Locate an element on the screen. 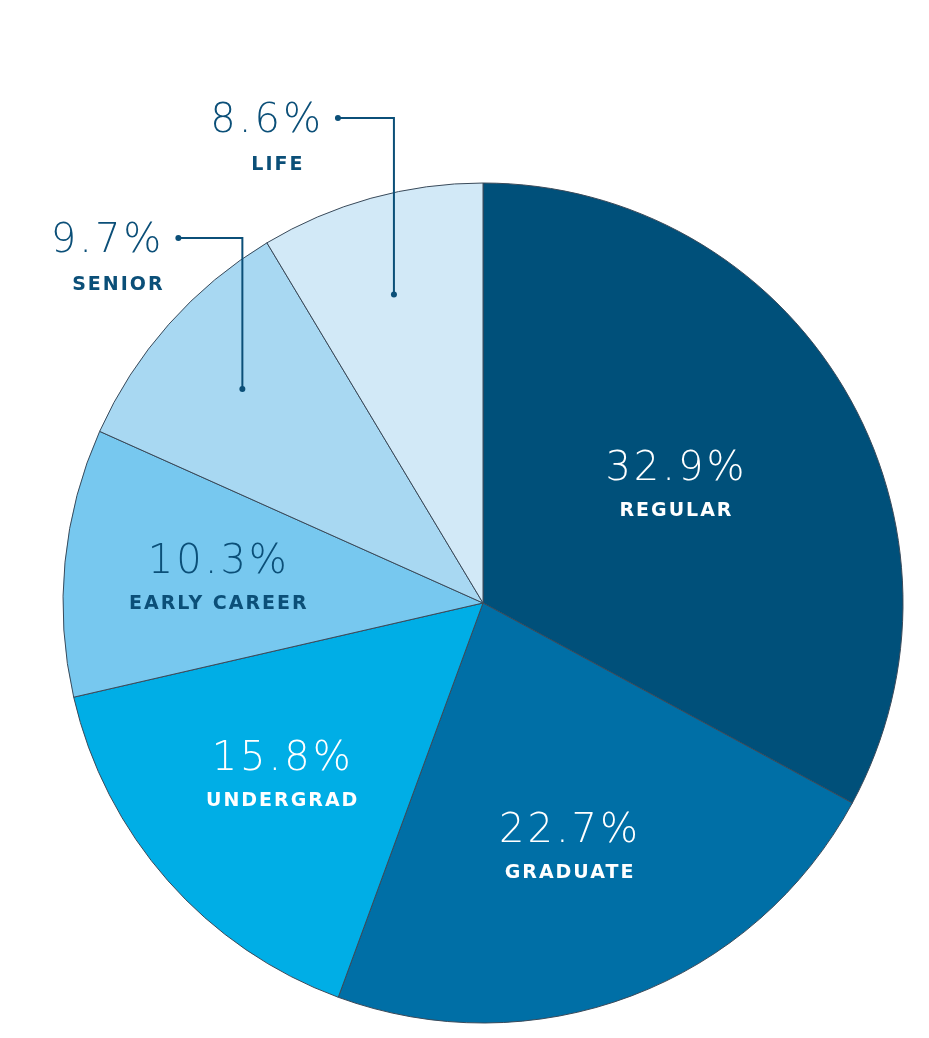 The height and width of the screenshot is (1038, 929). data-label: 10.3% is located at coordinates (218, 558).